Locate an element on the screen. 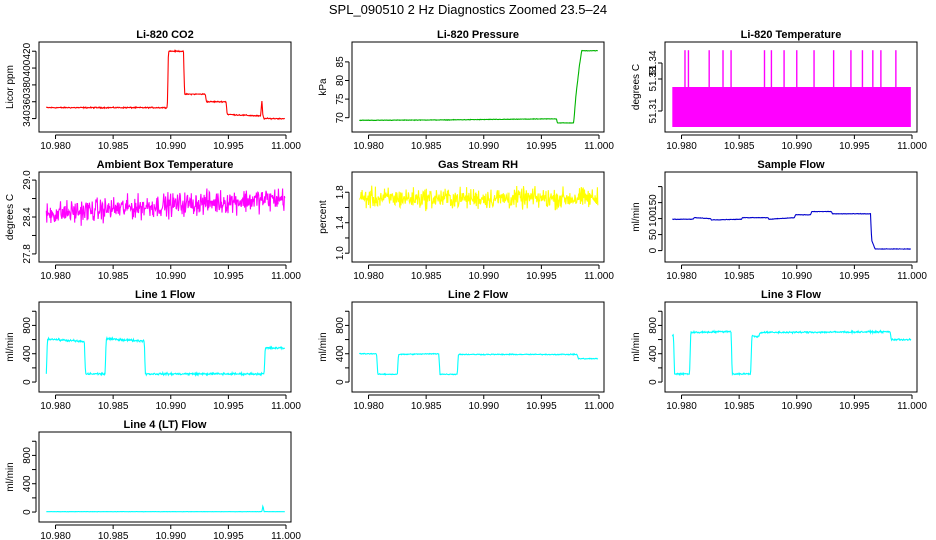 This screenshot has width=936, height=540. y-tick-label: 50 is located at coordinates (653, 235).